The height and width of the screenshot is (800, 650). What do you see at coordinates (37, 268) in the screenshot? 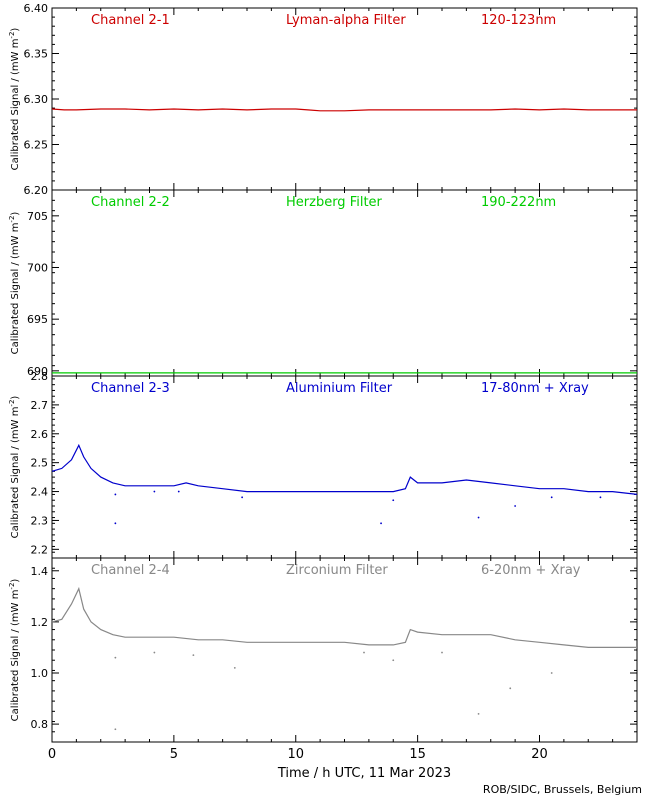
I see `panel-2-ytick-label: 700` at bounding box center [37, 268].